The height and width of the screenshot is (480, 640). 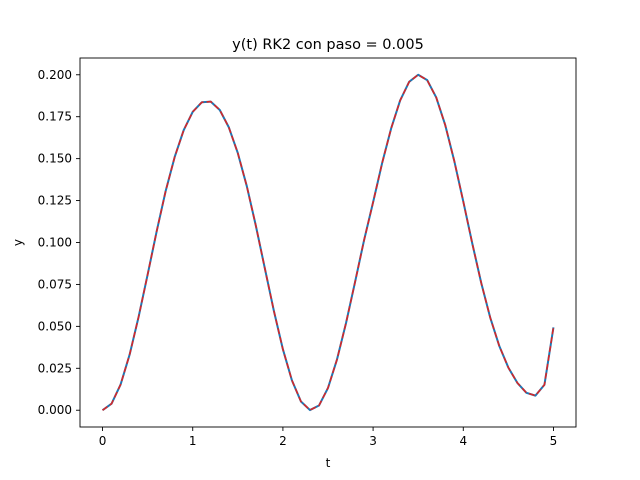 What do you see at coordinates (463, 441) in the screenshot?
I see `x-tick-label: 4` at bounding box center [463, 441].